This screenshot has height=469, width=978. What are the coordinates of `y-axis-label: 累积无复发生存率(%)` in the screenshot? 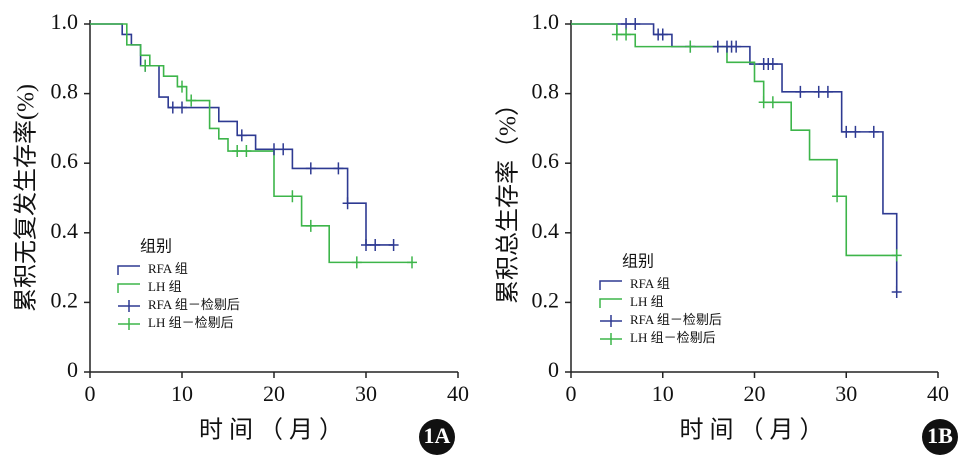 It's located at (26, 198).